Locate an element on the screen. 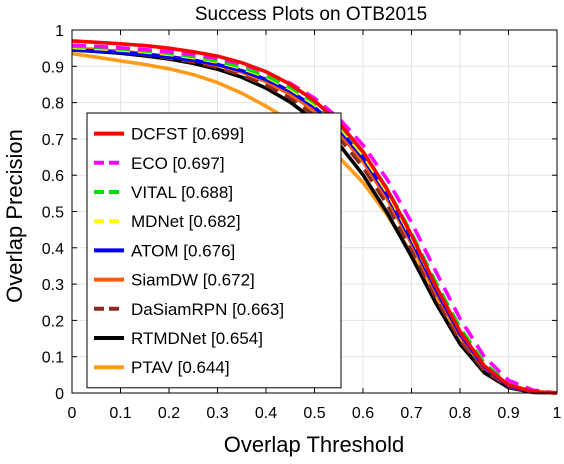 The height and width of the screenshot is (464, 564). legend-label: ATOM [0.676] is located at coordinates (183, 250).